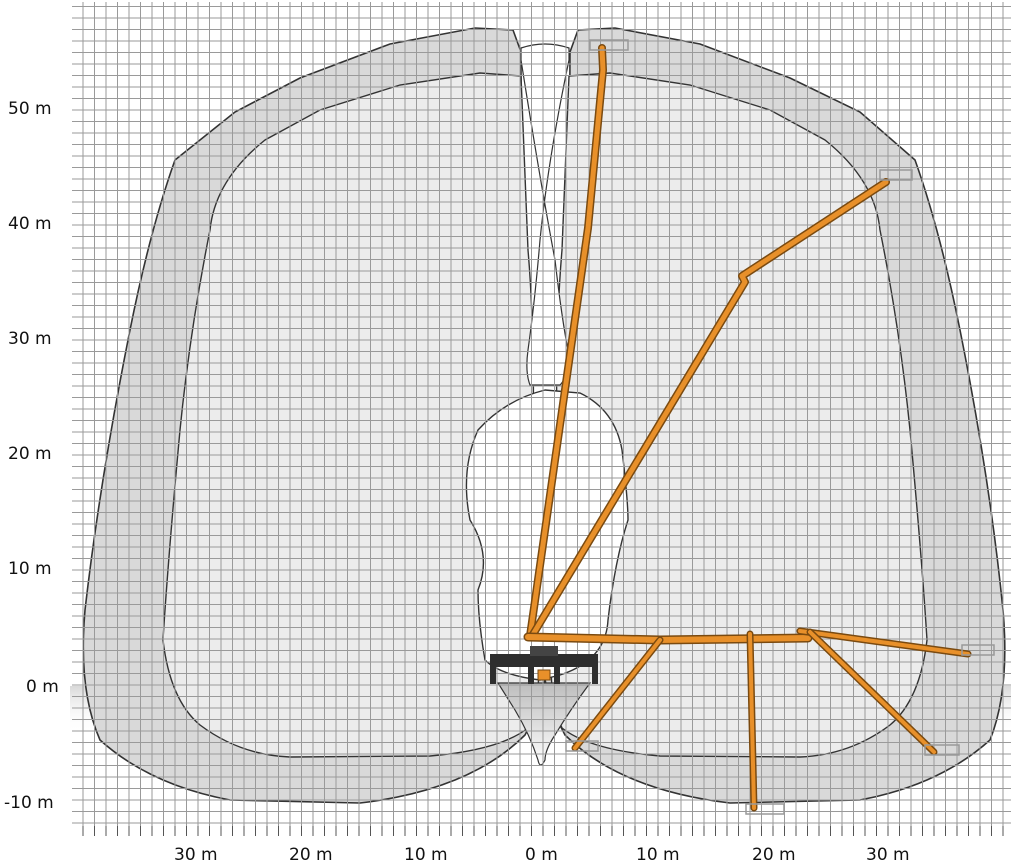  I want to click on x-axis-labels: 30 m 20 m 10 m 0 m 10 m 20 m 30 m, so click(542, 855).